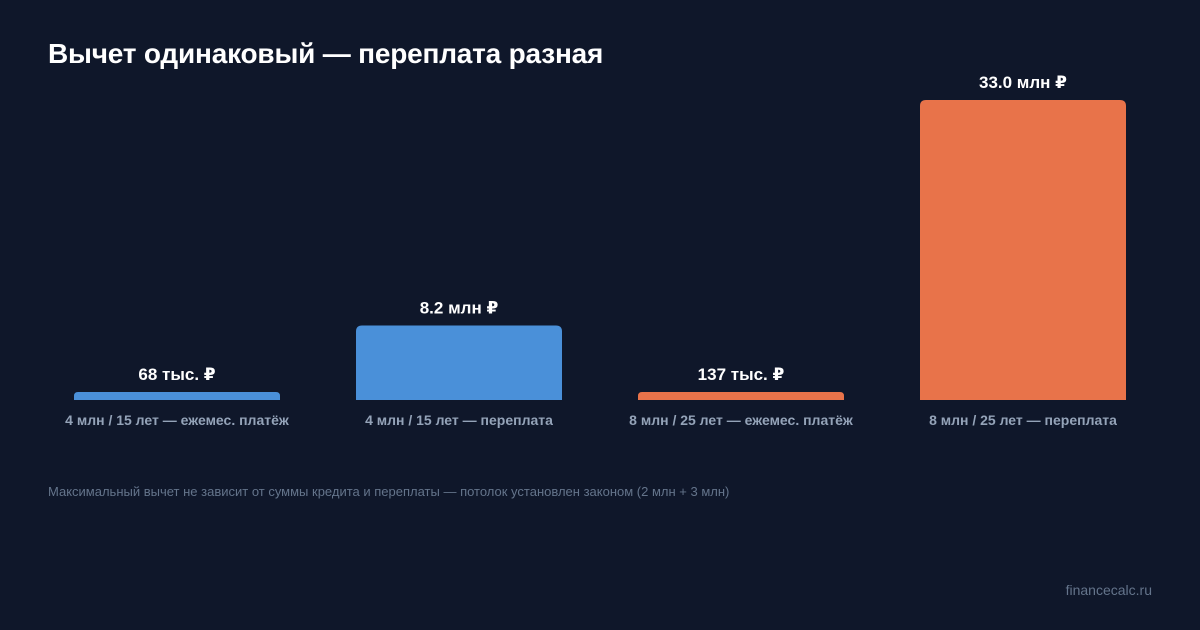 This screenshot has width=1200, height=630. Describe the element at coordinates (459, 420) in the screenshot. I see `category-label-2: 4 млн / 15 лет — переплата` at that location.